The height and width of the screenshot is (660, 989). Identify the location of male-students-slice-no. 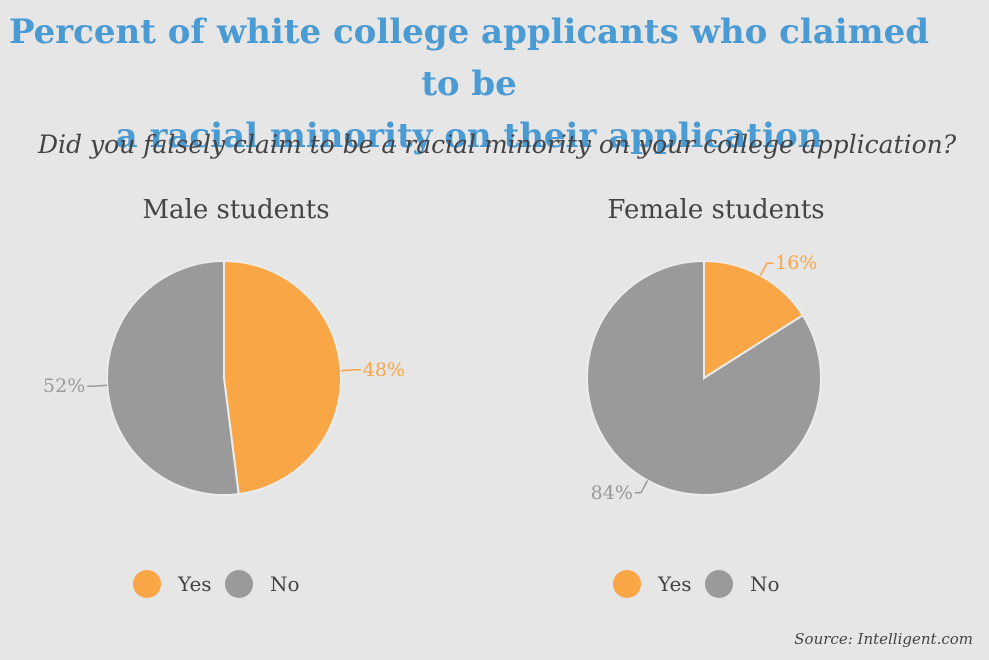
(173, 377).